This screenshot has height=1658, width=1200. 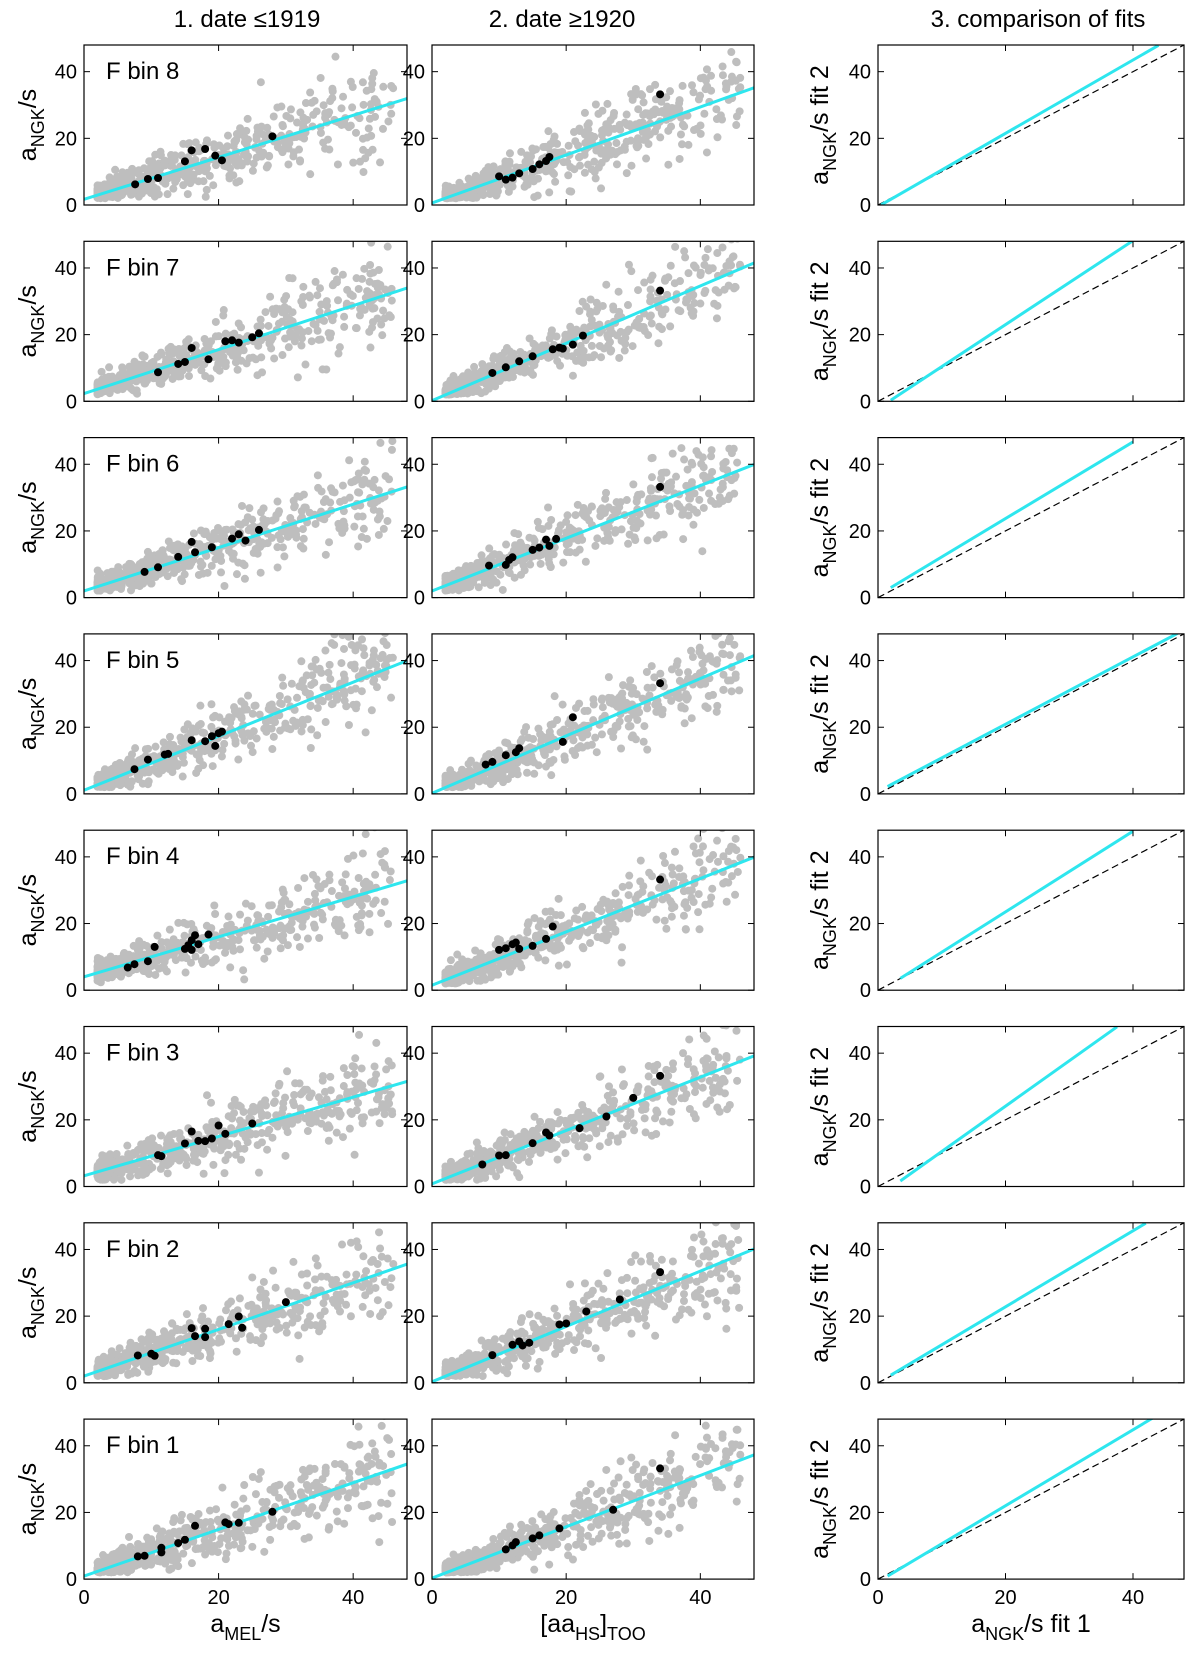 What do you see at coordinates (66, 858) in the screenshot?
I see `y-tick-label: 40` at bounding box center [66, 858].